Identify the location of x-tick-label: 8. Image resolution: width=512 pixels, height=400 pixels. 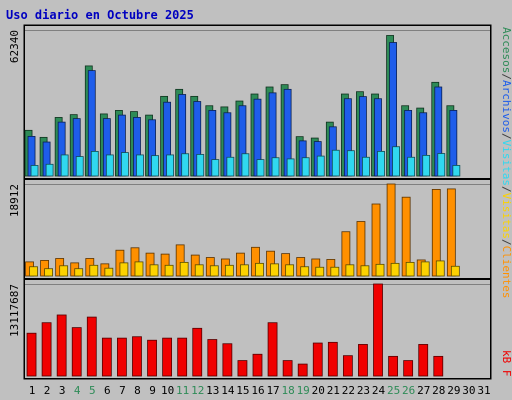
(137, 390).